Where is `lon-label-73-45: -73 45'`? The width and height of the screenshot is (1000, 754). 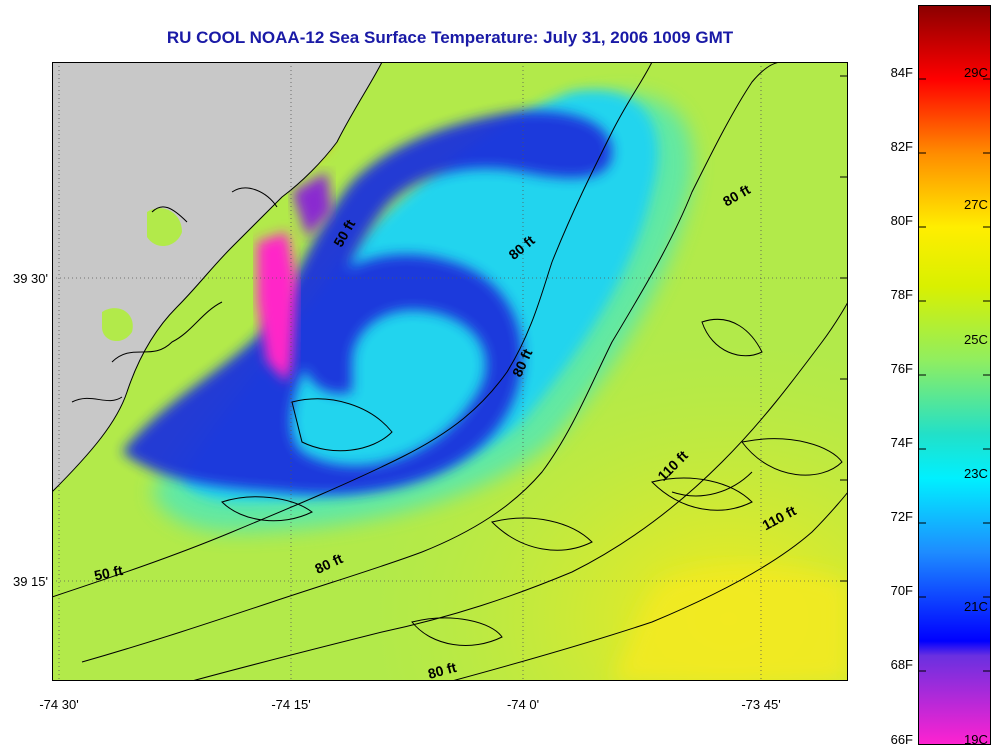 lon-label-73-45: -73 45' is located at coordinates (761, 704).